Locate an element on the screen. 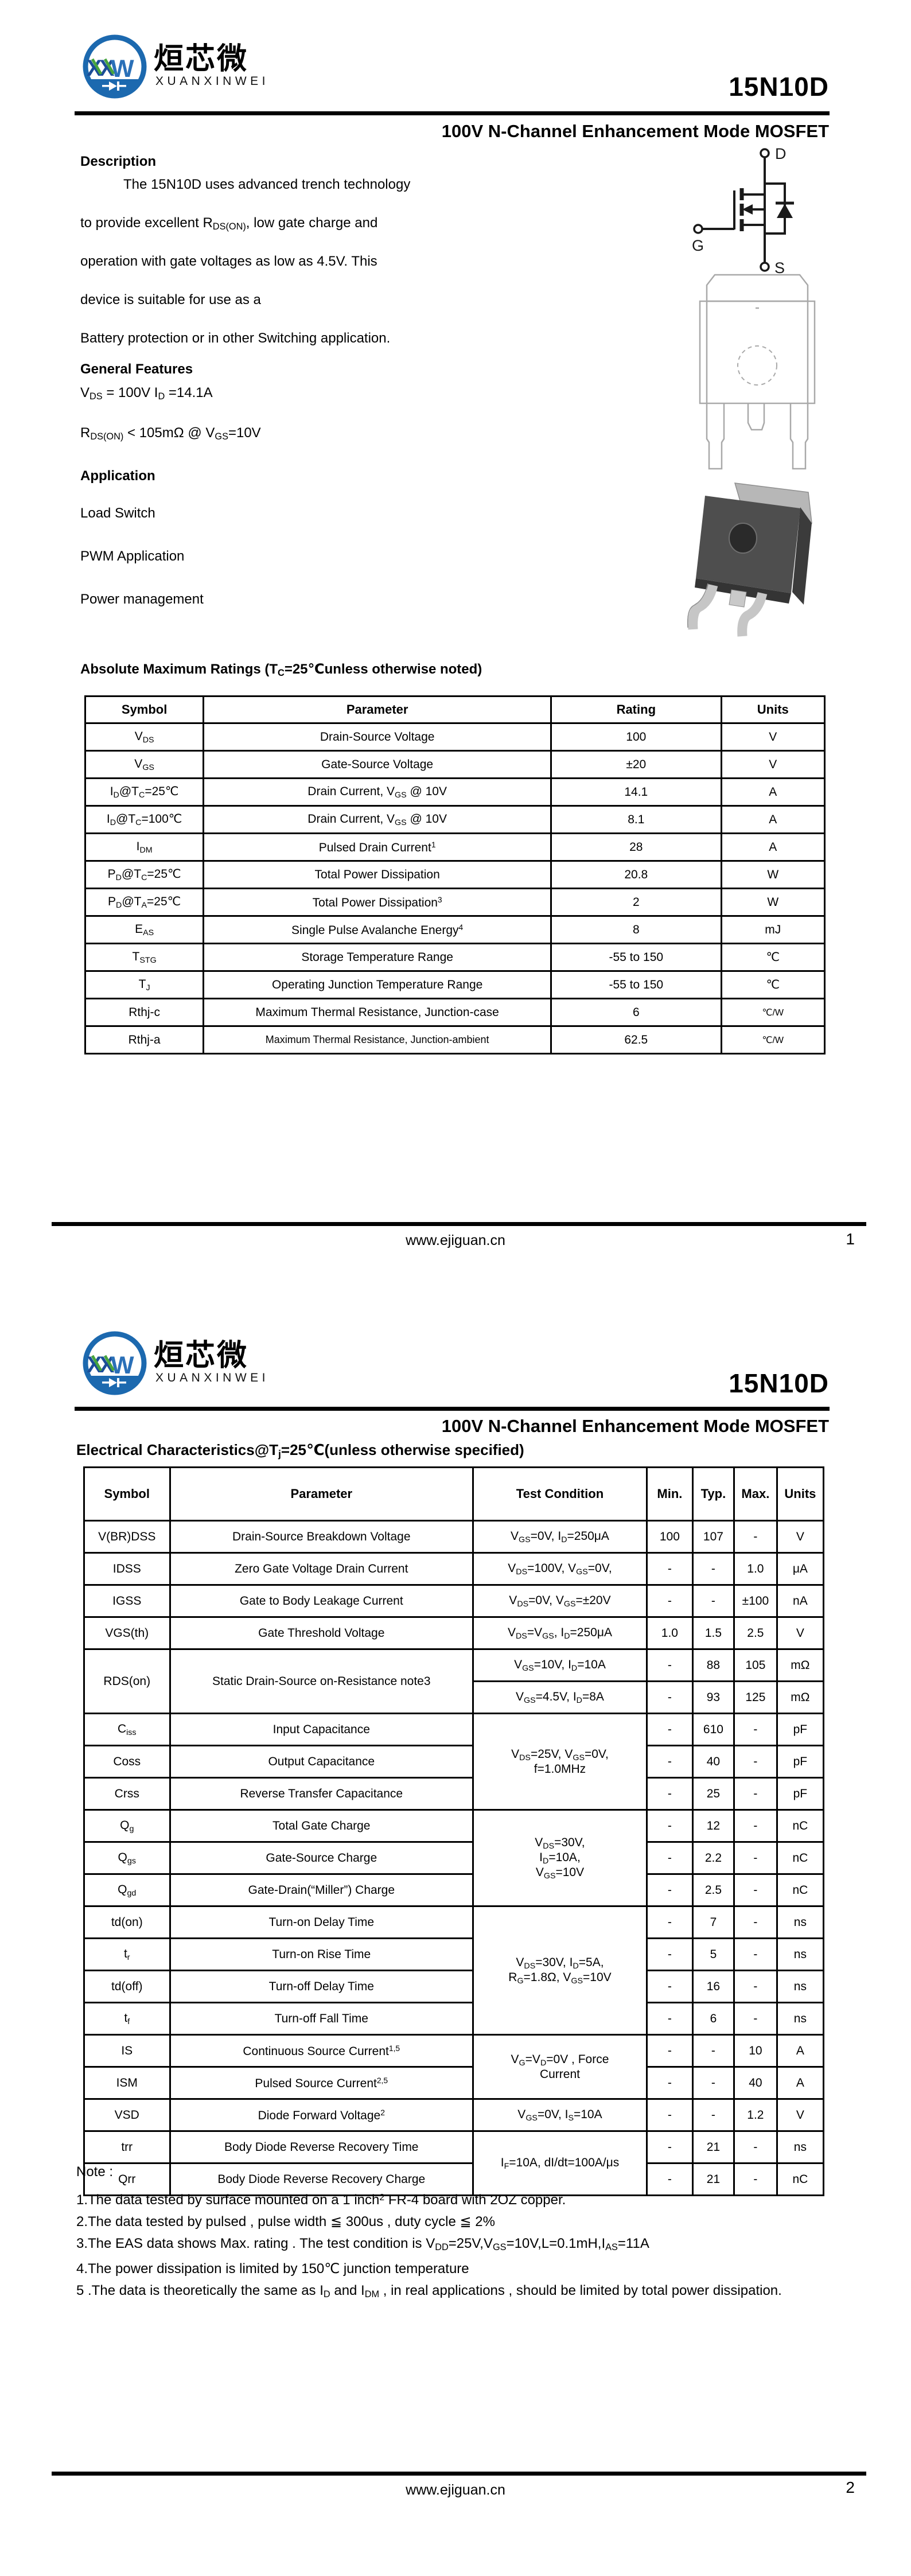  table-row: ISM Pulsed Source Current2,5- -40 A is located at coordinates (454, 2083).